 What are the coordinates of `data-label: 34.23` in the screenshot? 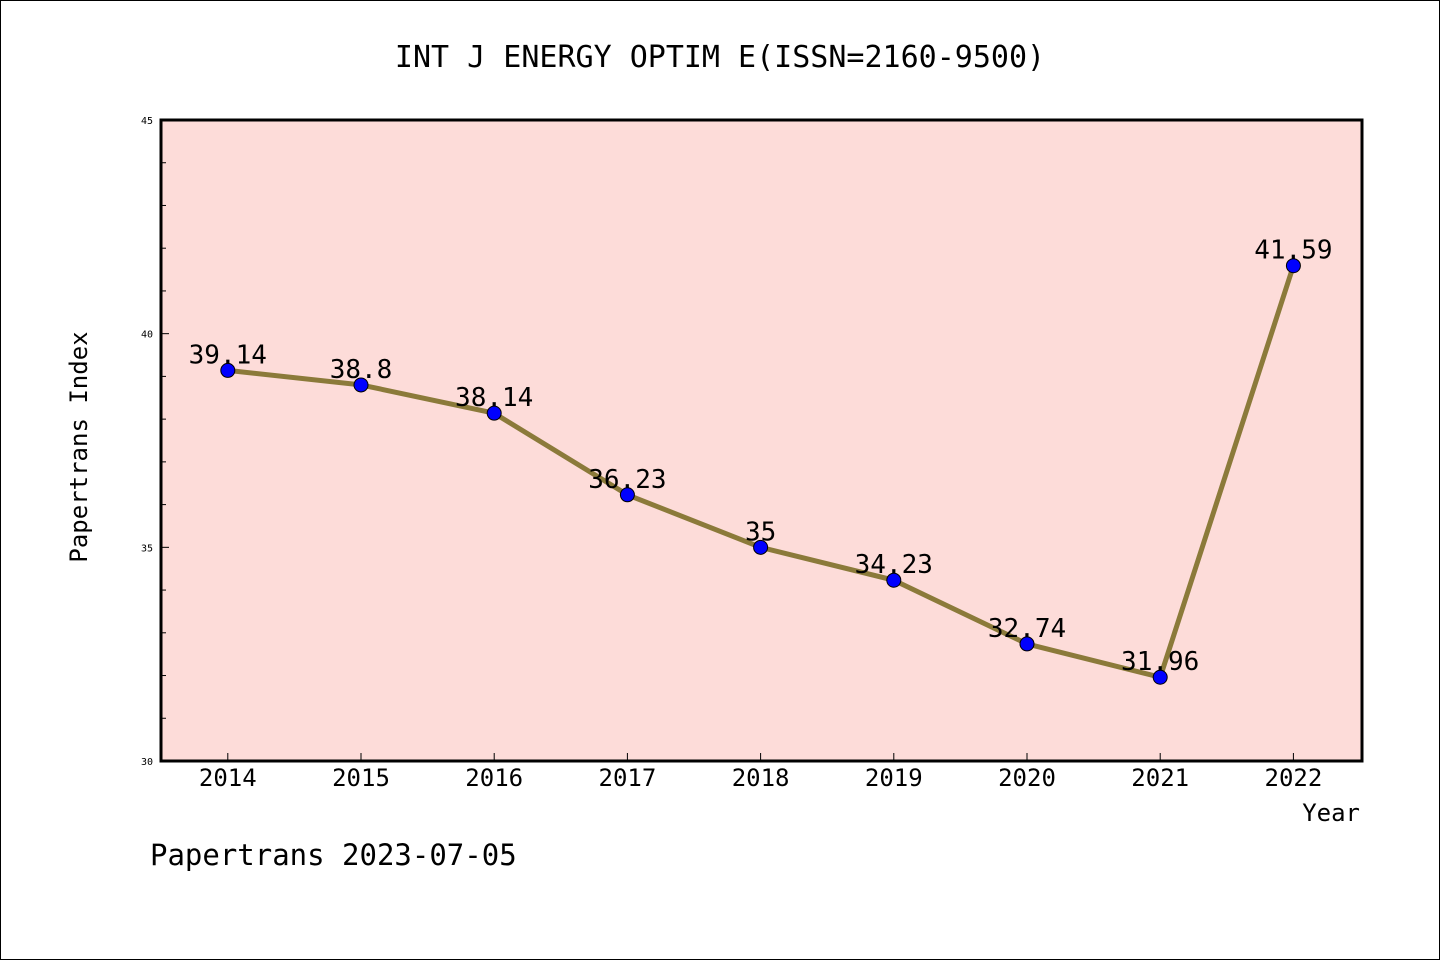 It's located at (894, 565).